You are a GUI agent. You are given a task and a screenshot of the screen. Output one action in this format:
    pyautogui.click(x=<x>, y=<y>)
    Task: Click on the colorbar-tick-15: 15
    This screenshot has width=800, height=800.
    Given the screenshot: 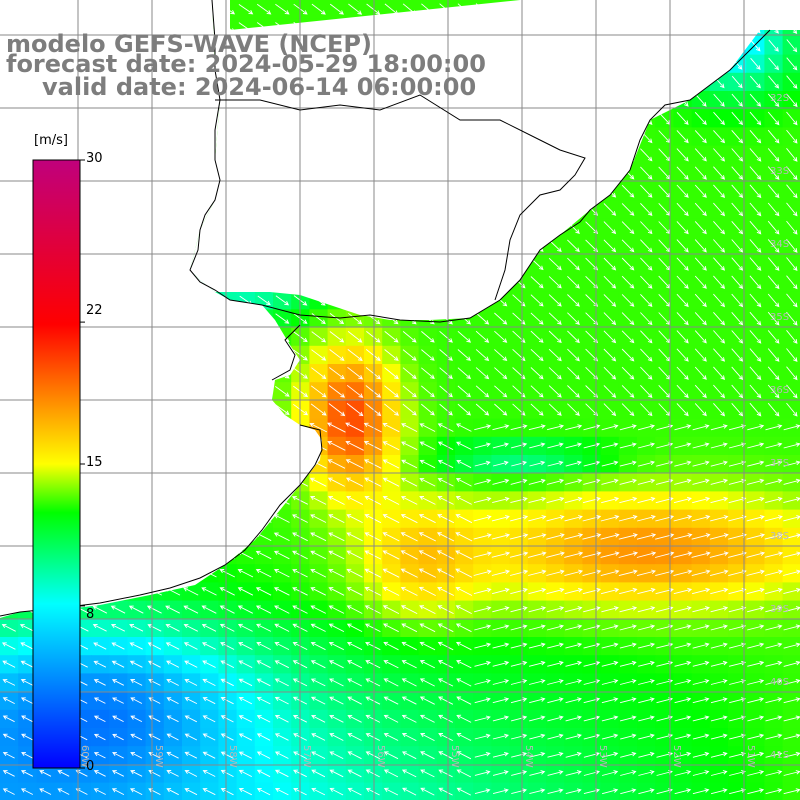 What is the action you would take?
    pyautogui.click(x=94, y=462)
    